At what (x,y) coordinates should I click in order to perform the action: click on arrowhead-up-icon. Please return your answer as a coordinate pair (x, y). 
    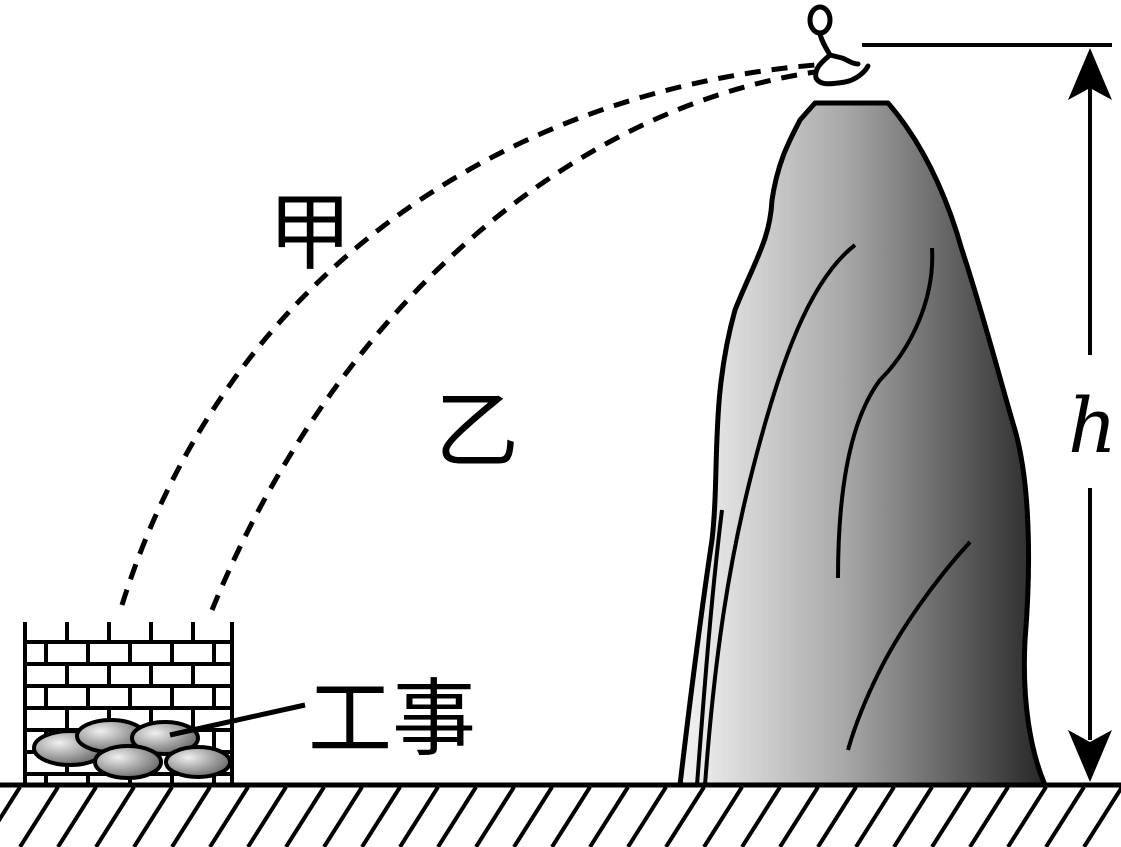
    Looking at the image, I should click on (1090, 74).